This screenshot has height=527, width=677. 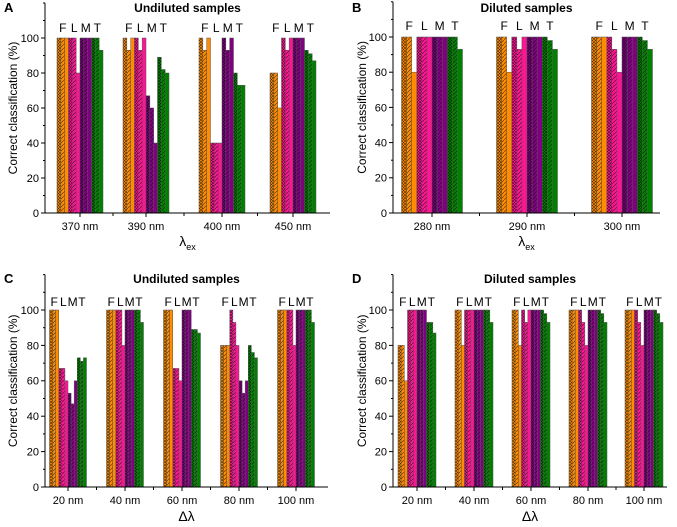 What do you see at coordinates (33, 452) in the screenshot?
I see `y-tick-label: 20` at bounding box center [33, 452].